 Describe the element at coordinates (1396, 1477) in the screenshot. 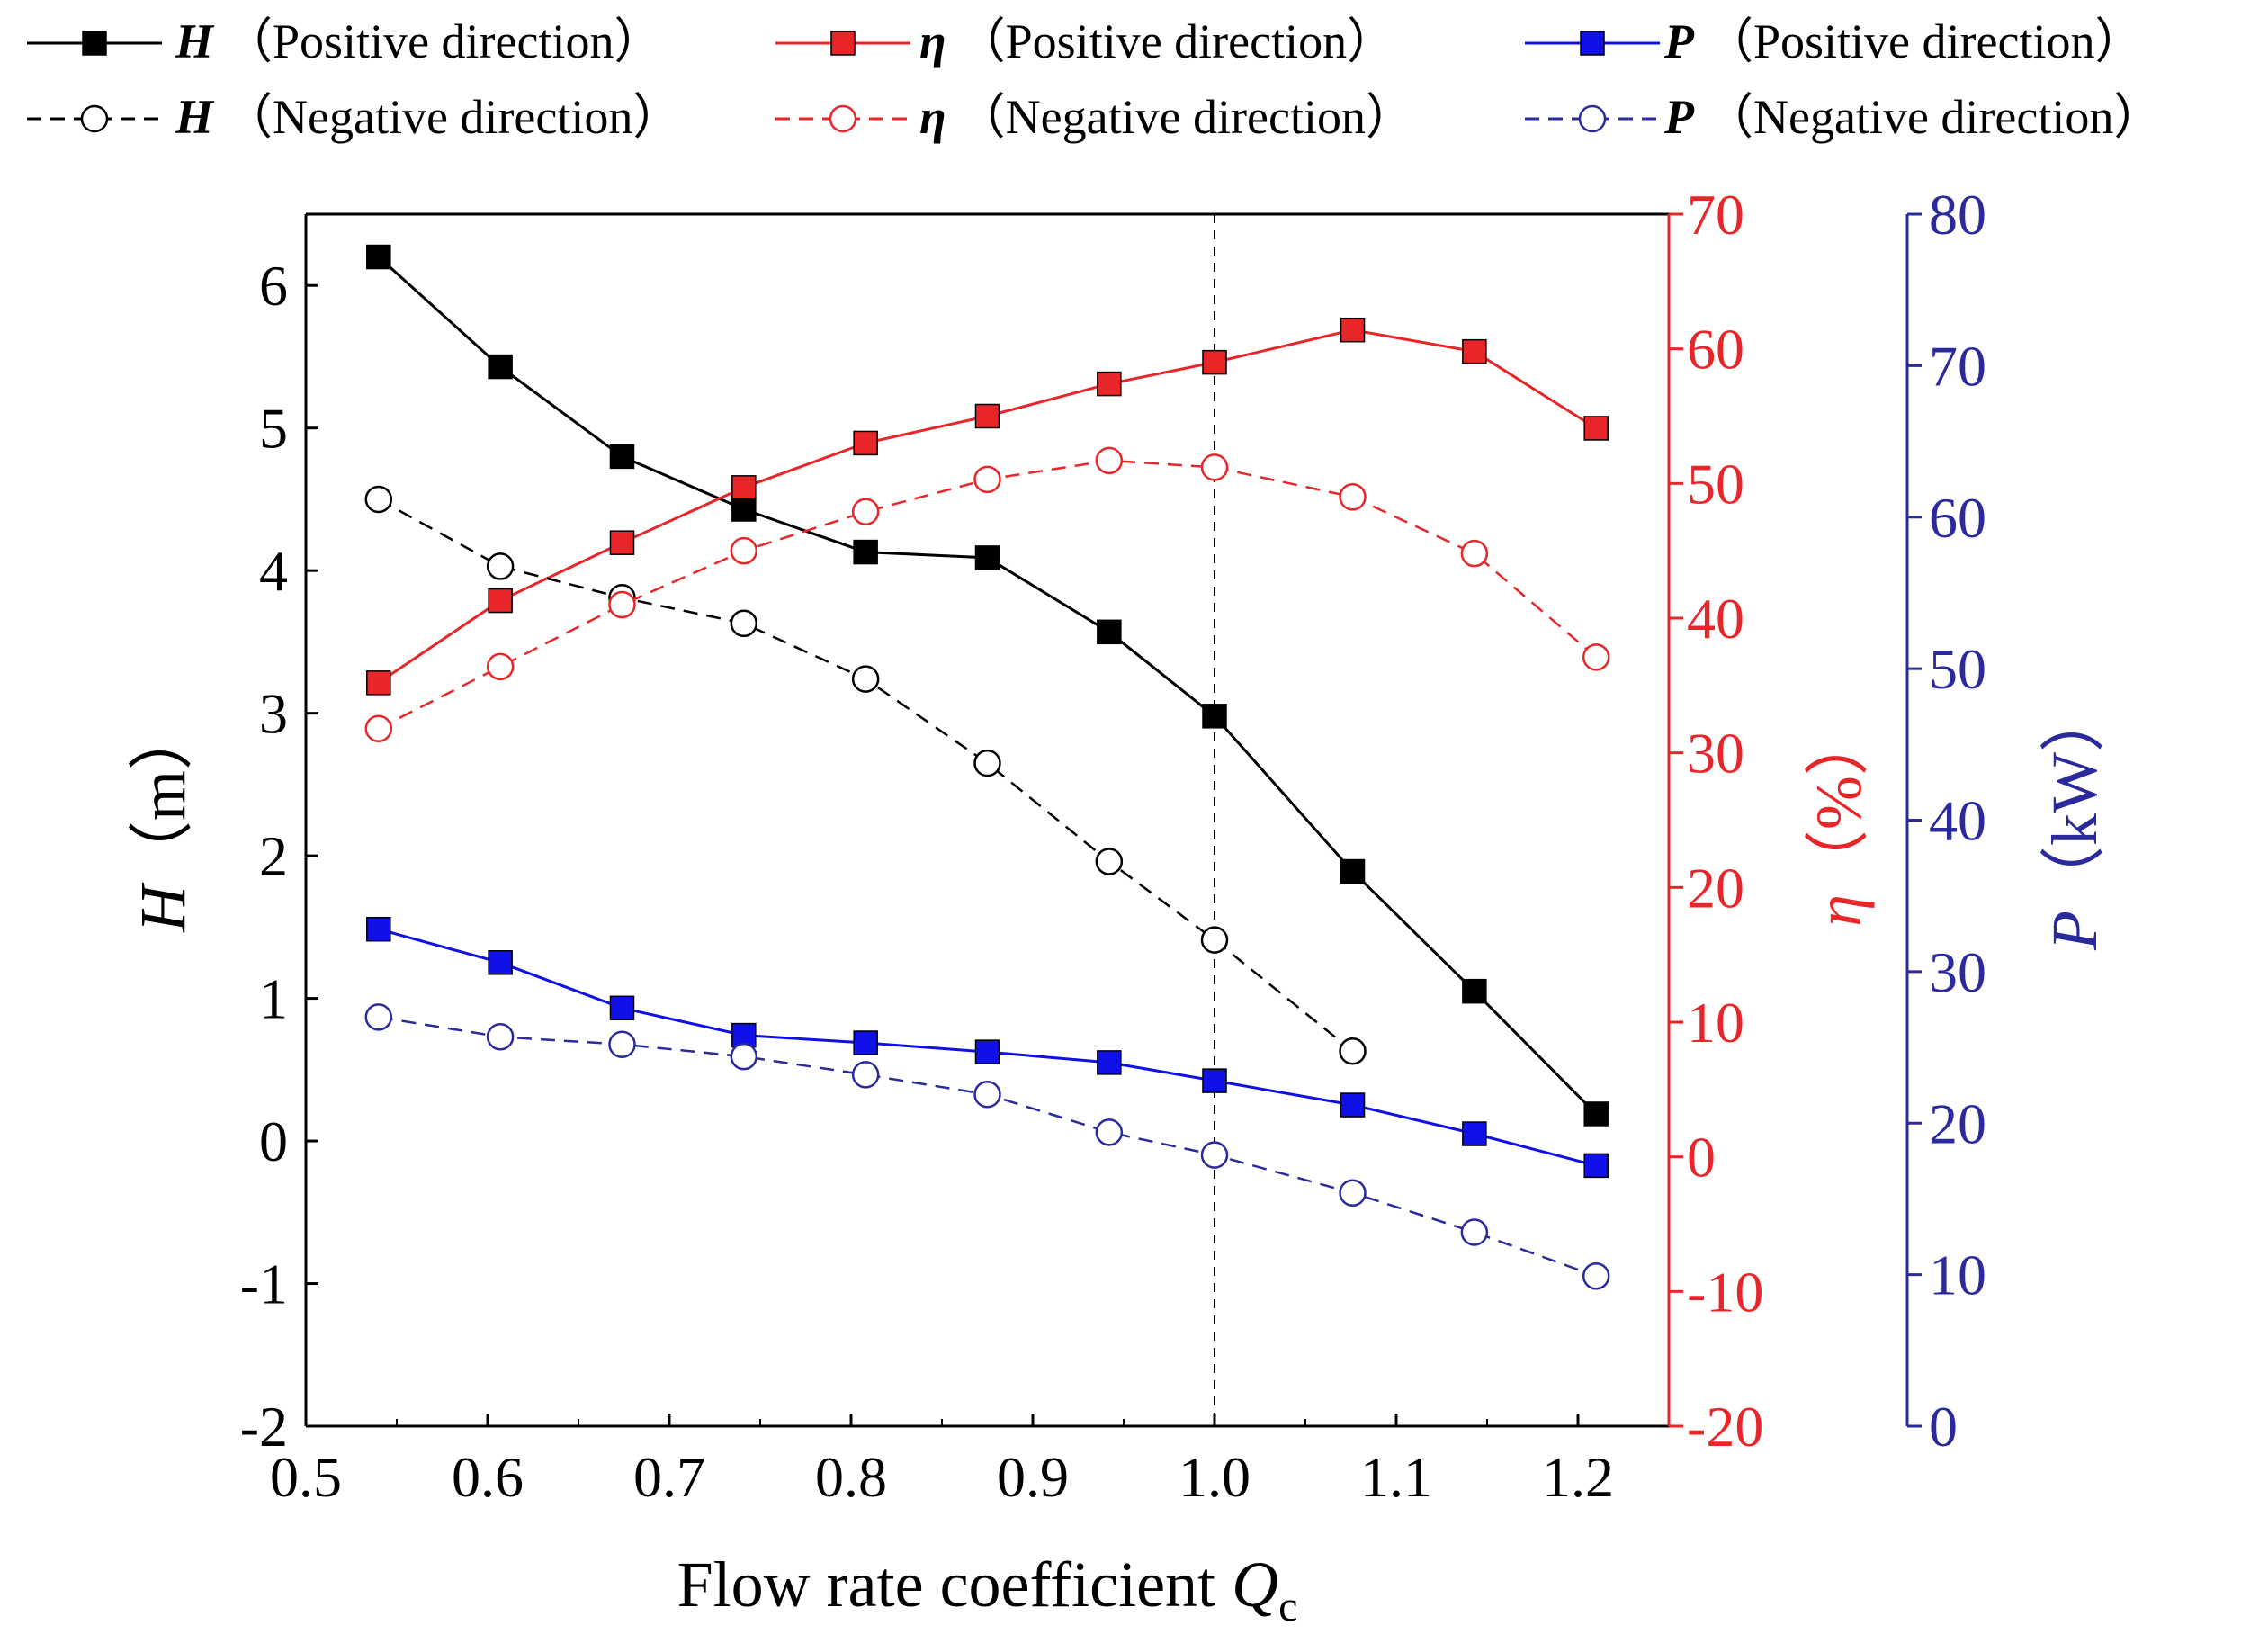

I see `x-tick-label: 1.1` at that location.